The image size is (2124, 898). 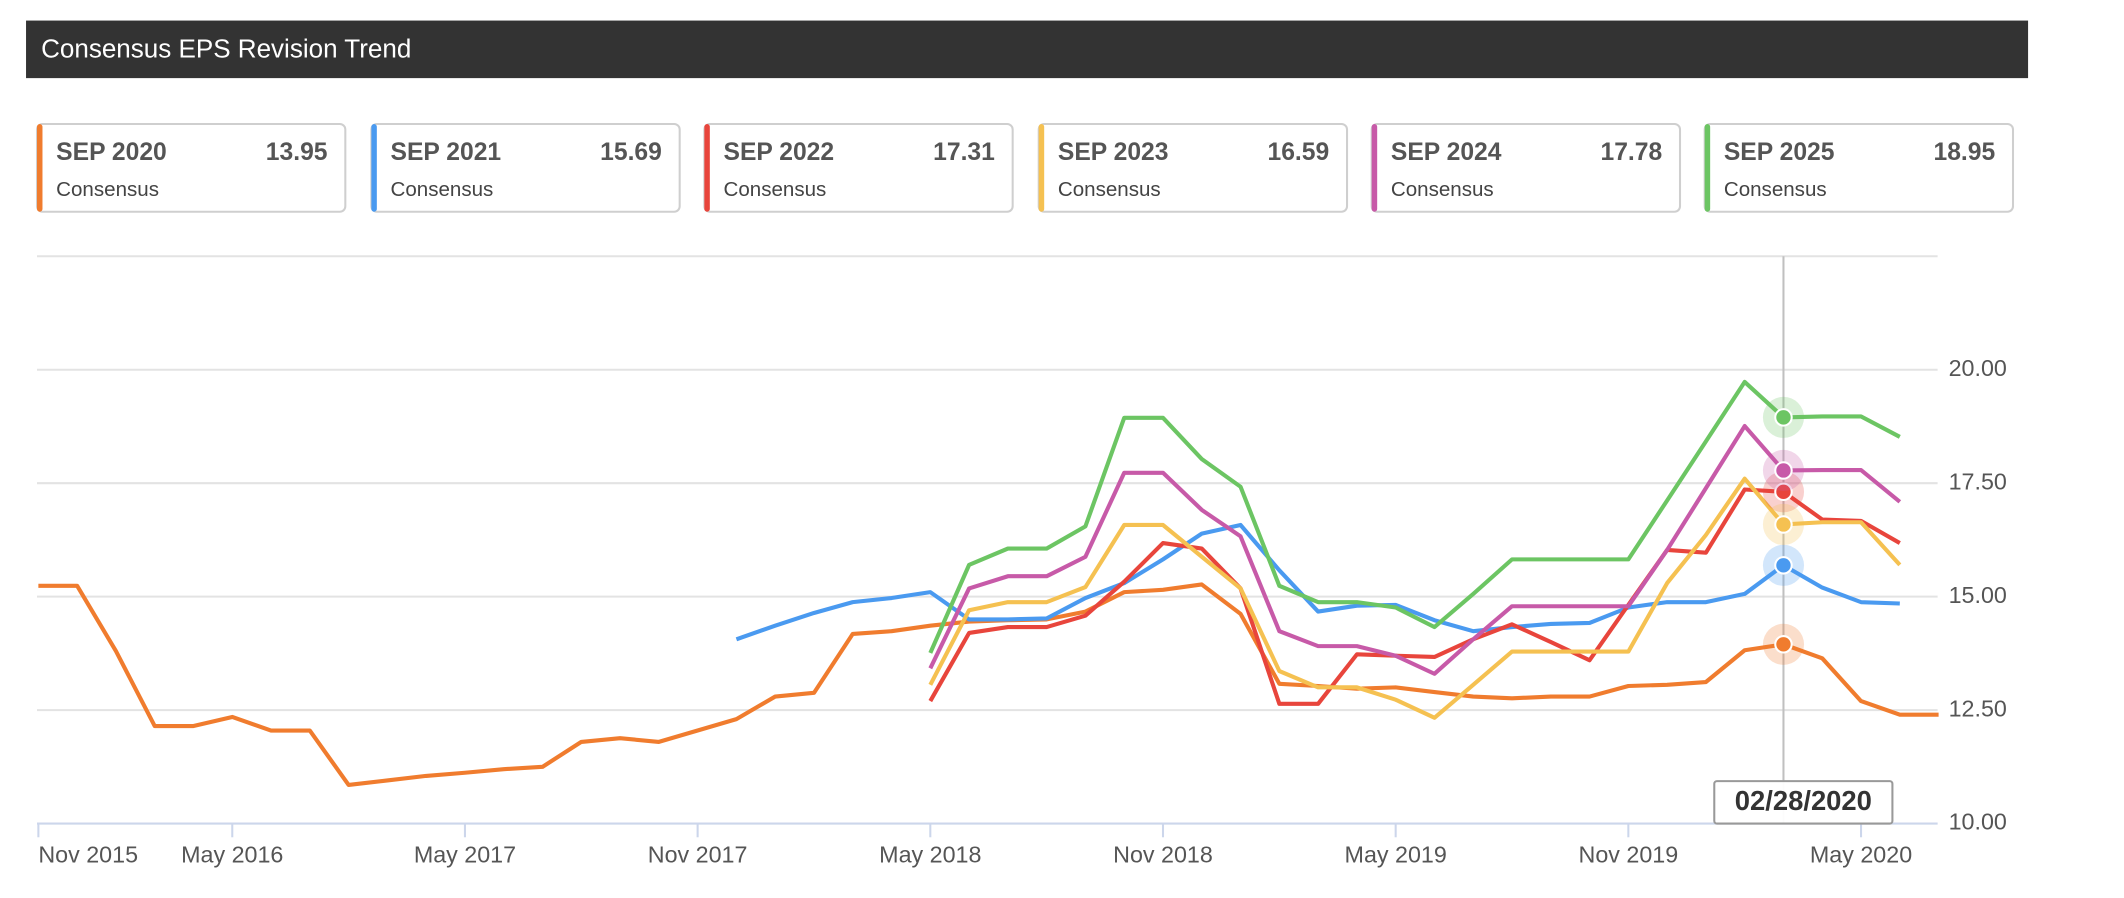 What do you see at coordinates (1299, 152) in the screenshot?
I see `legend-value: 16.59` at bounding box center [1299, 152].